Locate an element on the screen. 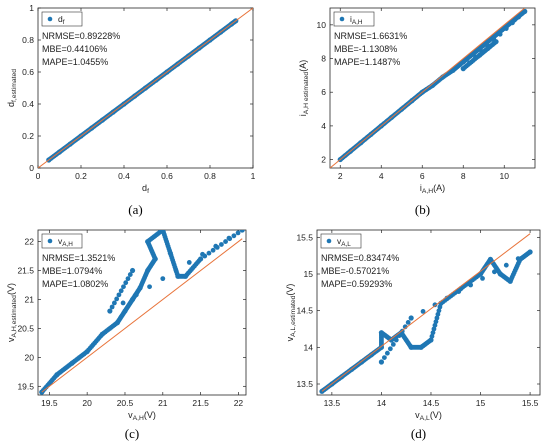 The height and width of the screenshot is (446, 550). stat-text: MBE=1.0794% is located at coordinates (72, 271).